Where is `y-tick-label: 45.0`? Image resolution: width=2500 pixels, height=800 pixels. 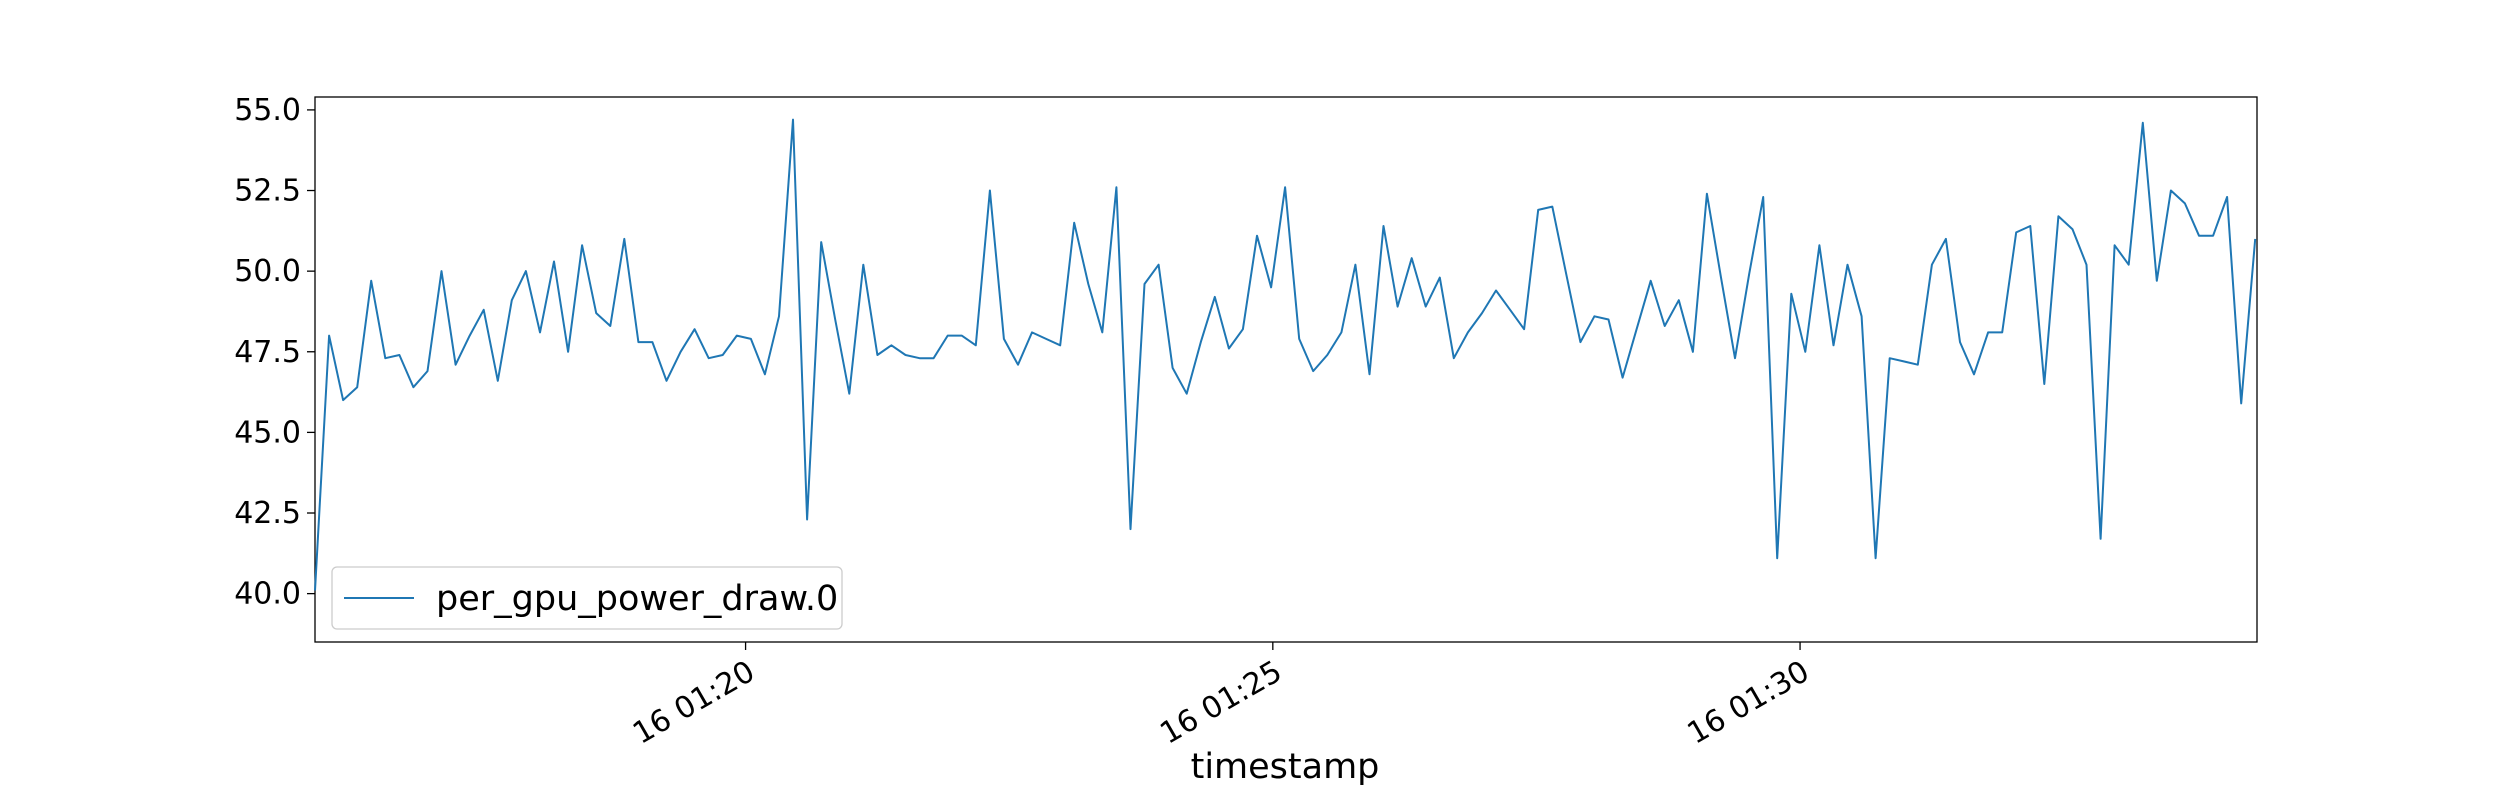 y-tick-label: 45.0 is located at coordinates (267, 432).